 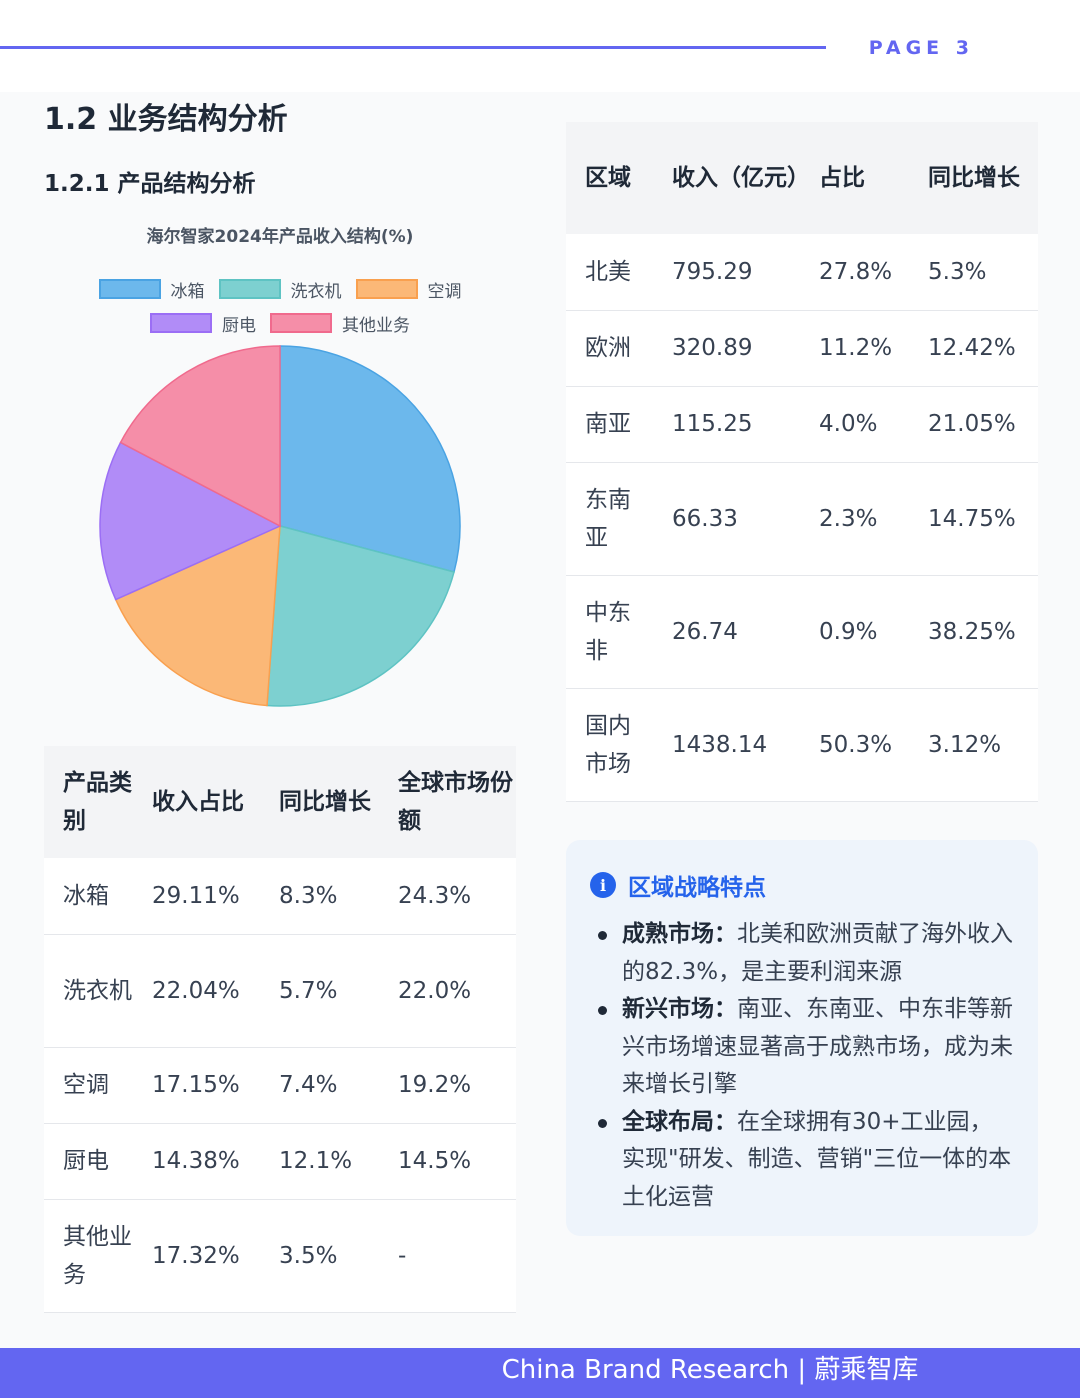 What do you see at coordinates (668, 1121) in the screenshot?
I see `list-item-label: 全球布局` at bounding box center [668, 1121].